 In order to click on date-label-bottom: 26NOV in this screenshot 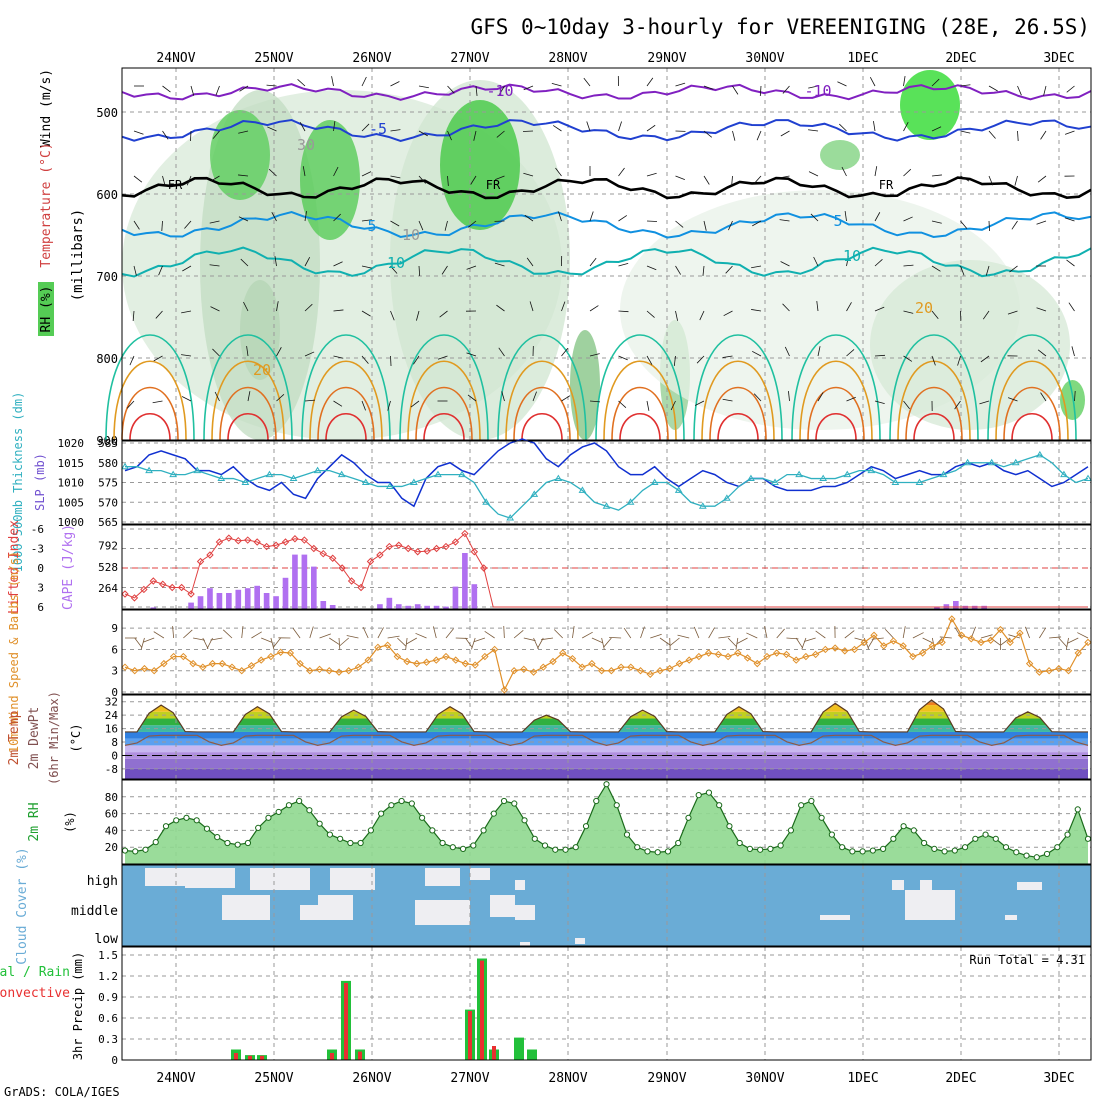, I will do `click(371, 1078)`.